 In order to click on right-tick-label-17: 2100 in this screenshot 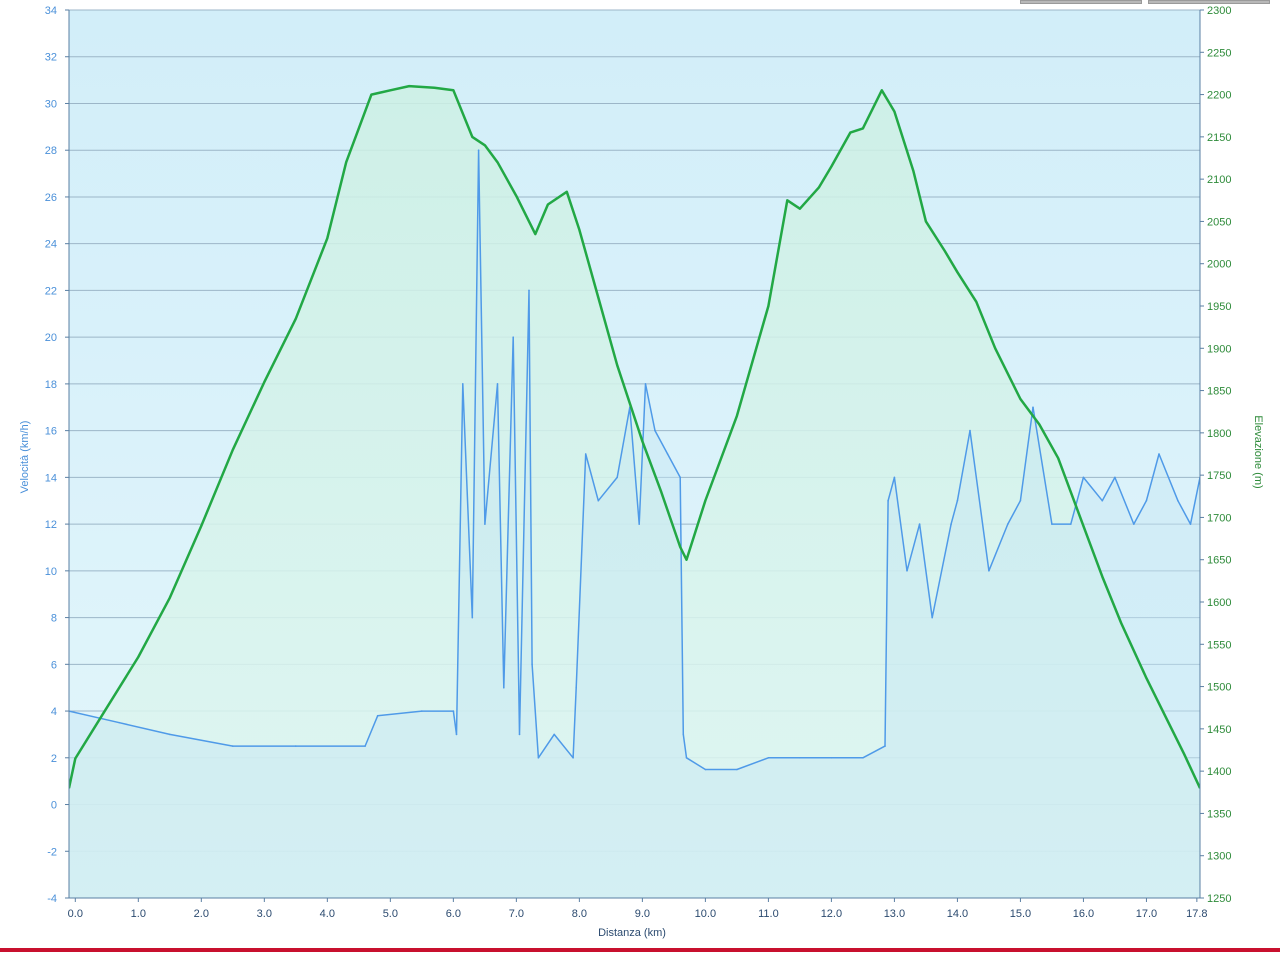, I will do `click(1219, 180)`.